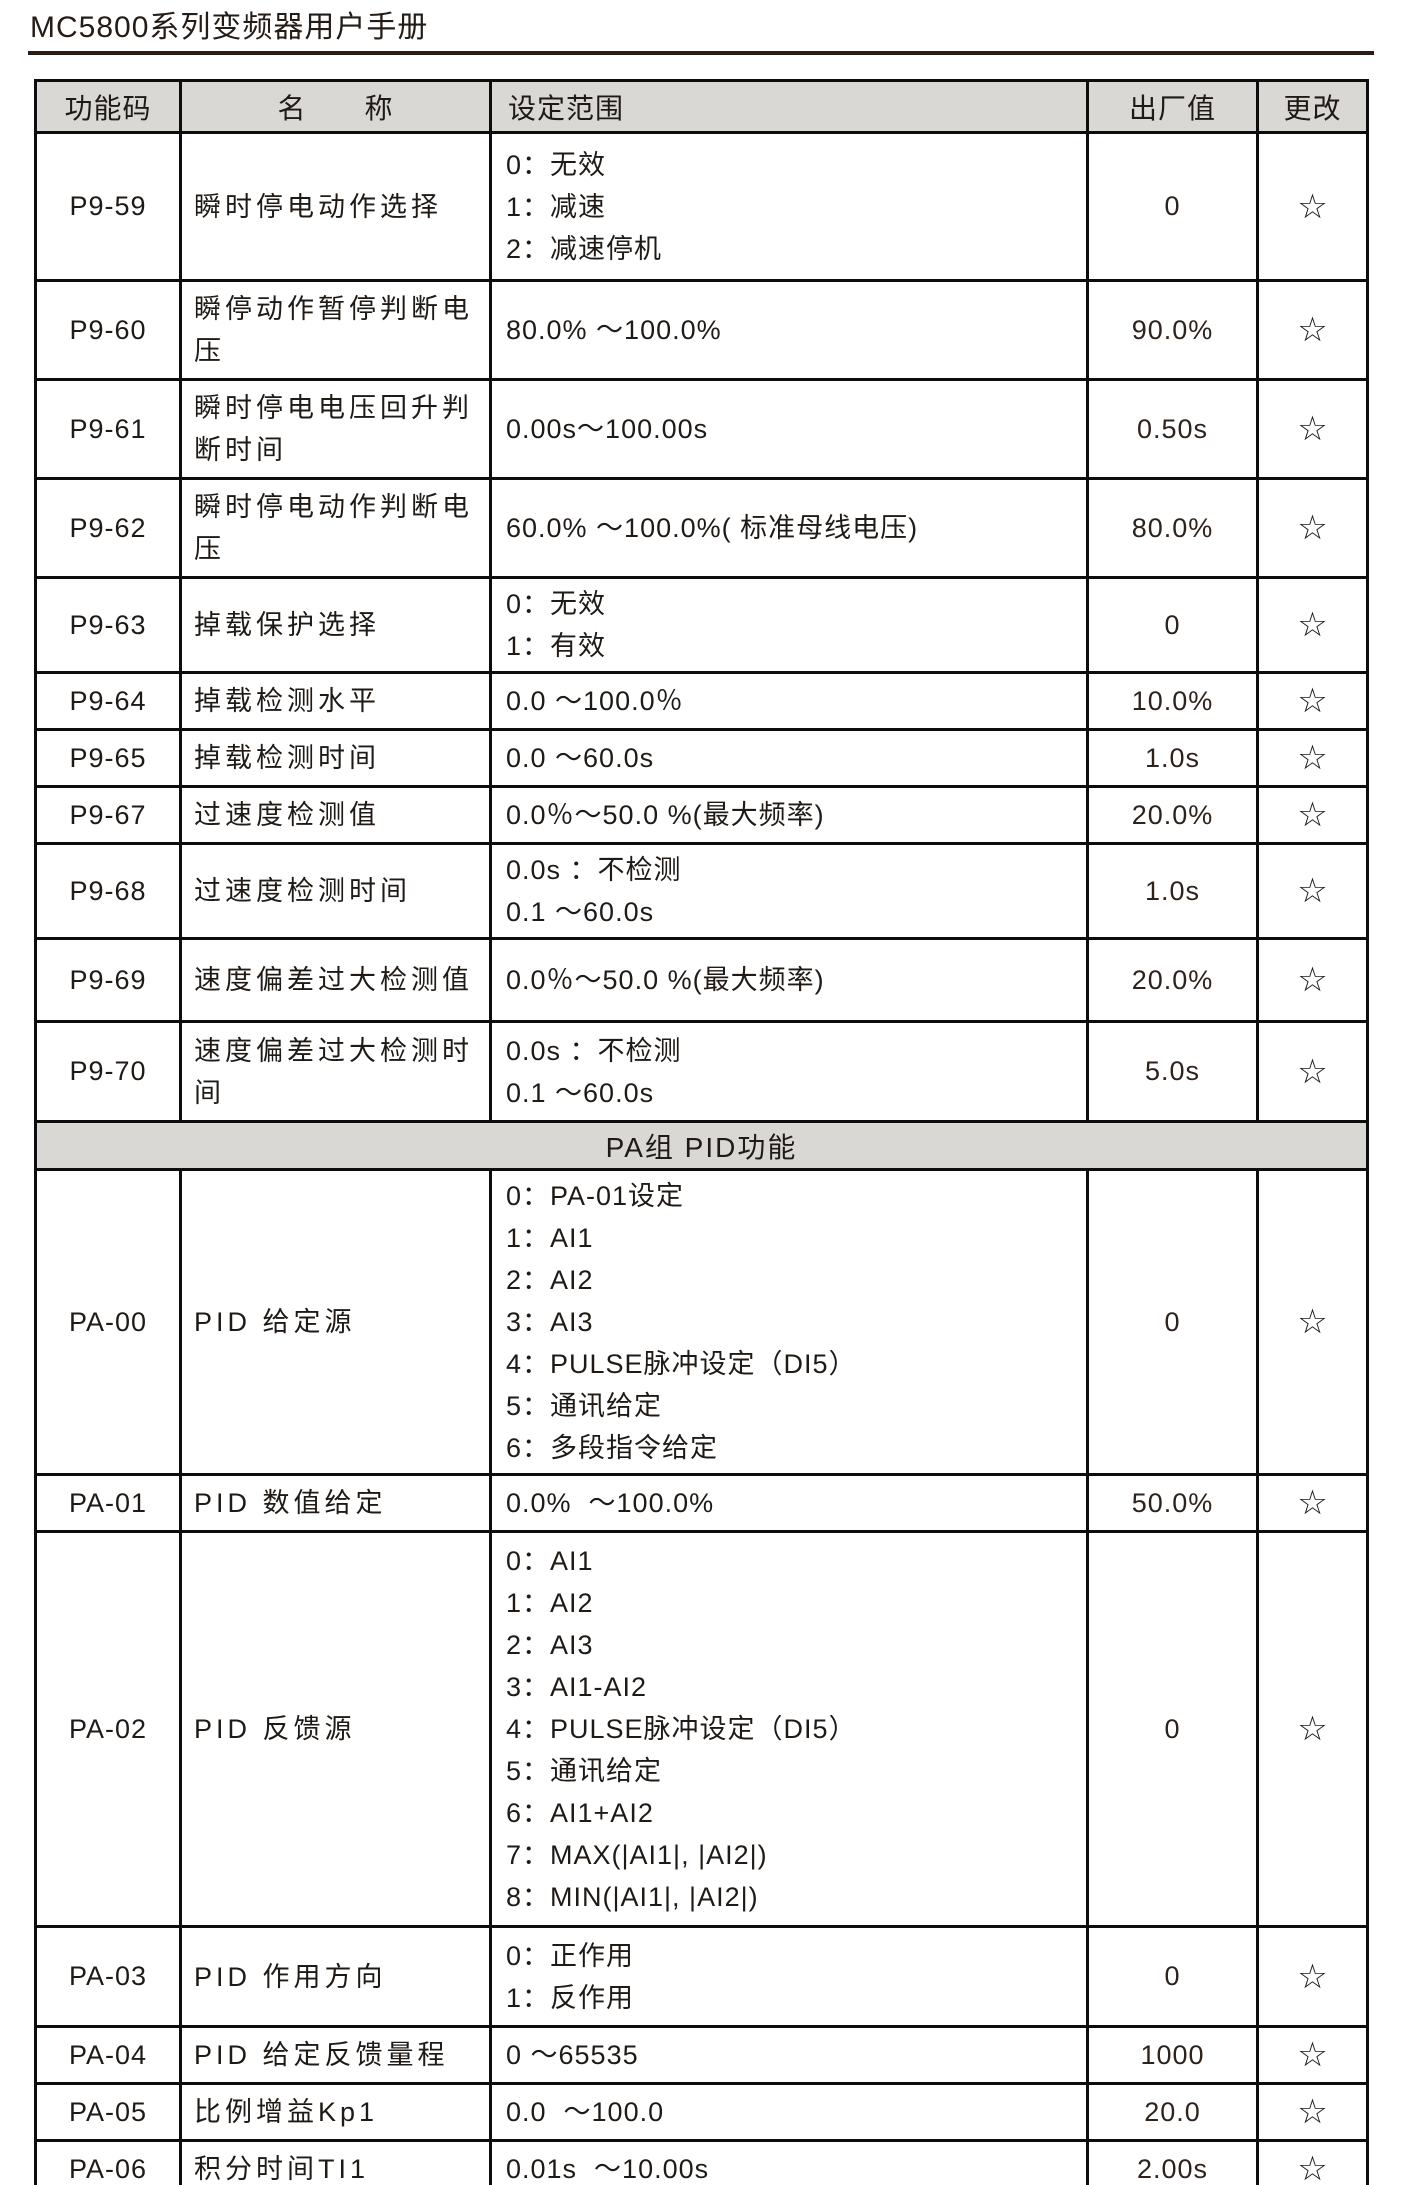 Image resolution: width=1402 pixels, height=2185 pixels. I want to click on param-range-cell: 0：正作用 1：反作用, so click(789, 1976).